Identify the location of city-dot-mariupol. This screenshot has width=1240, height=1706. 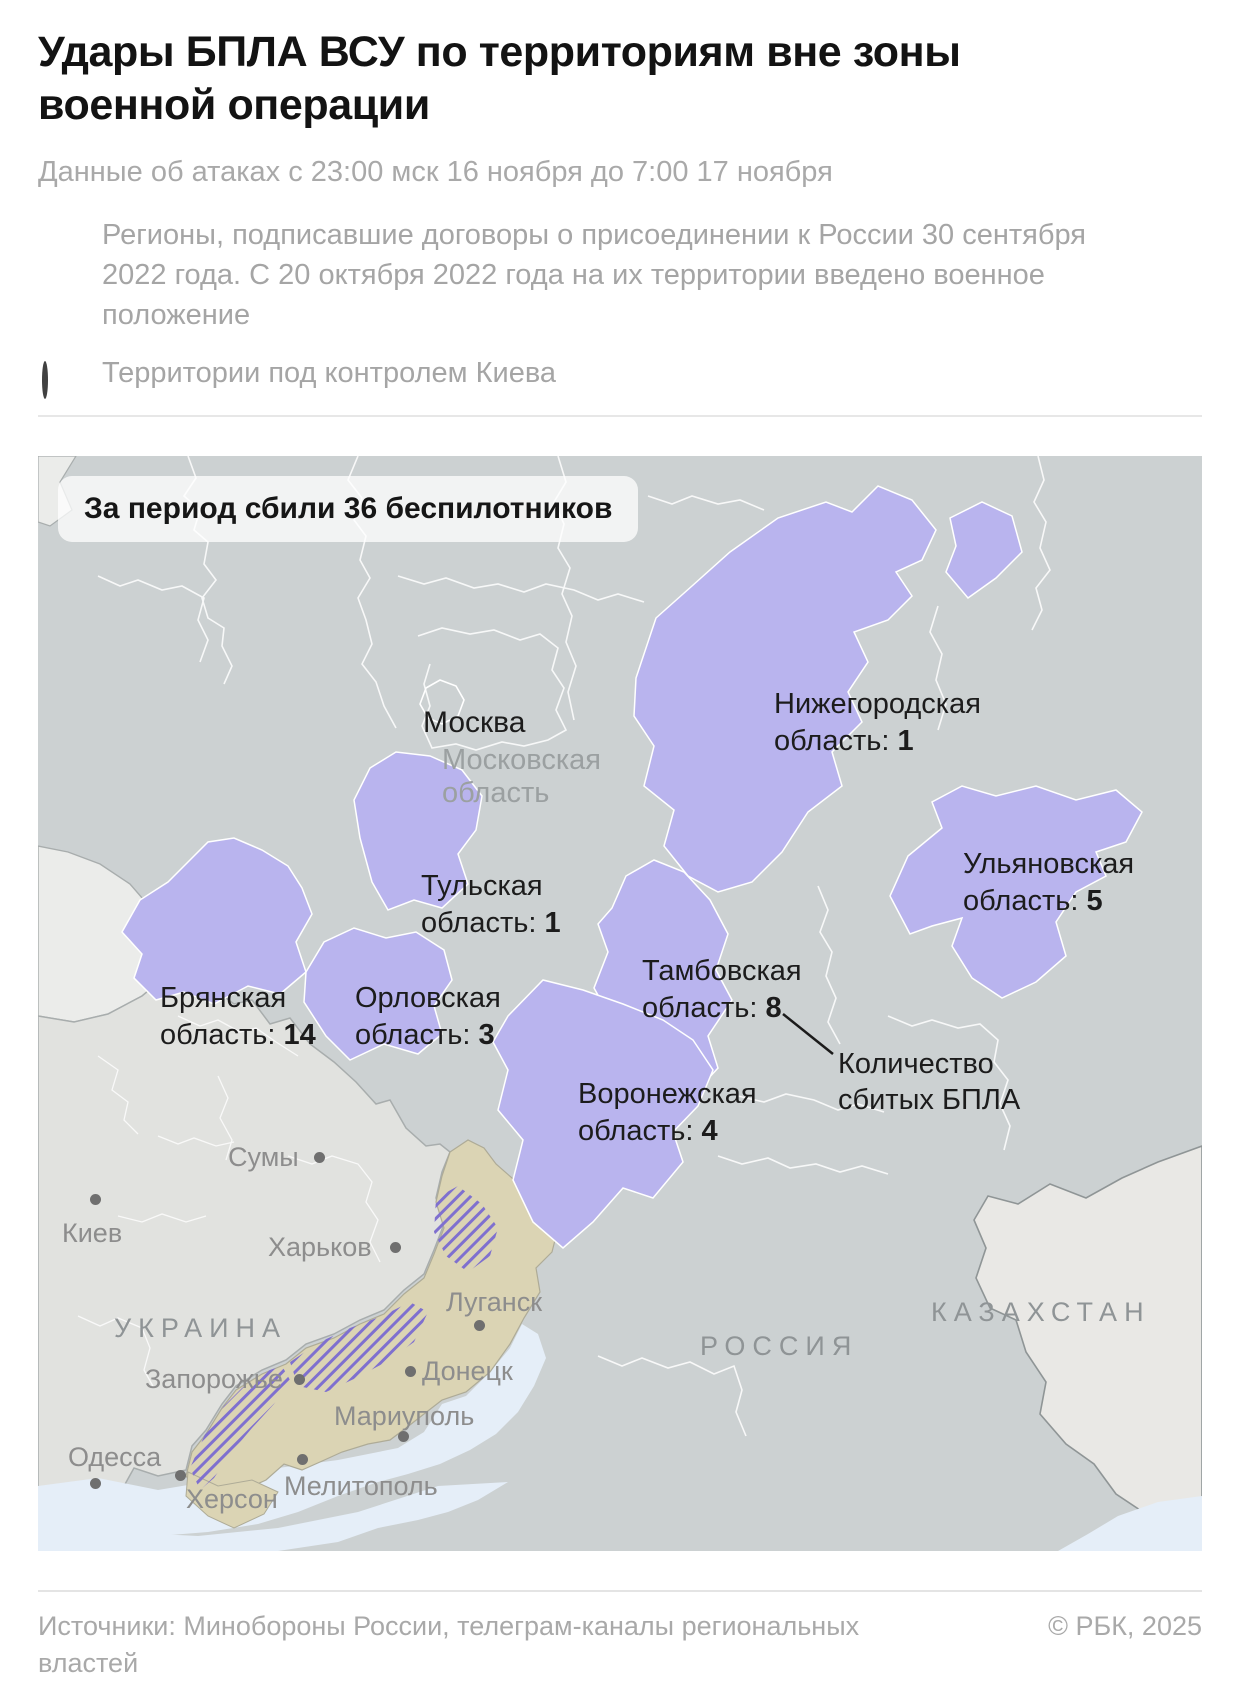
(403, 1436).